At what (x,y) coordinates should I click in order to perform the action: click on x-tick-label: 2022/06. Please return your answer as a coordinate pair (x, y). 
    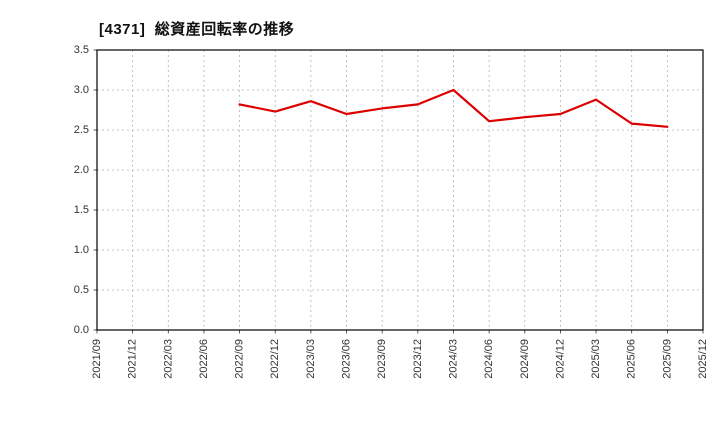
    Looking at the image, I should click on (204, 359).